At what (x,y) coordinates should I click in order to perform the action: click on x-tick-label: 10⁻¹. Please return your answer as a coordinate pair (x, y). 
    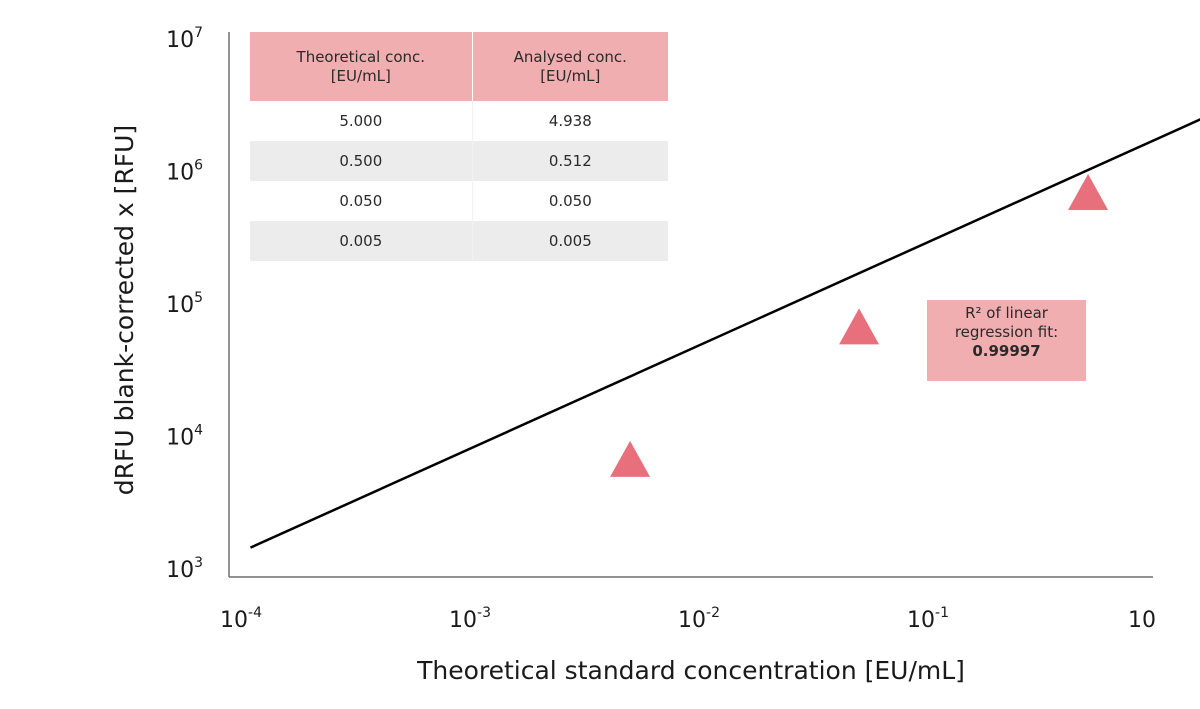
    Looking at the image, I should click on (928, 619).